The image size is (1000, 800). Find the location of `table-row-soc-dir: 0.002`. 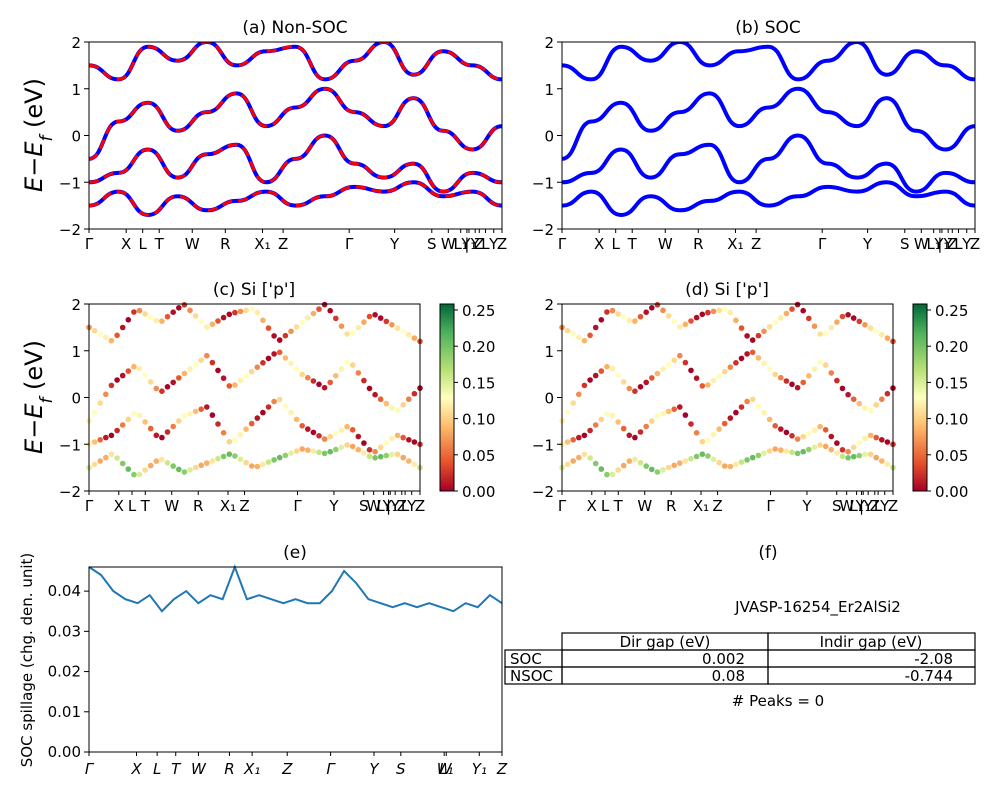

table-row-soc-dir: 0.002 is located at coordinates (723, 659).